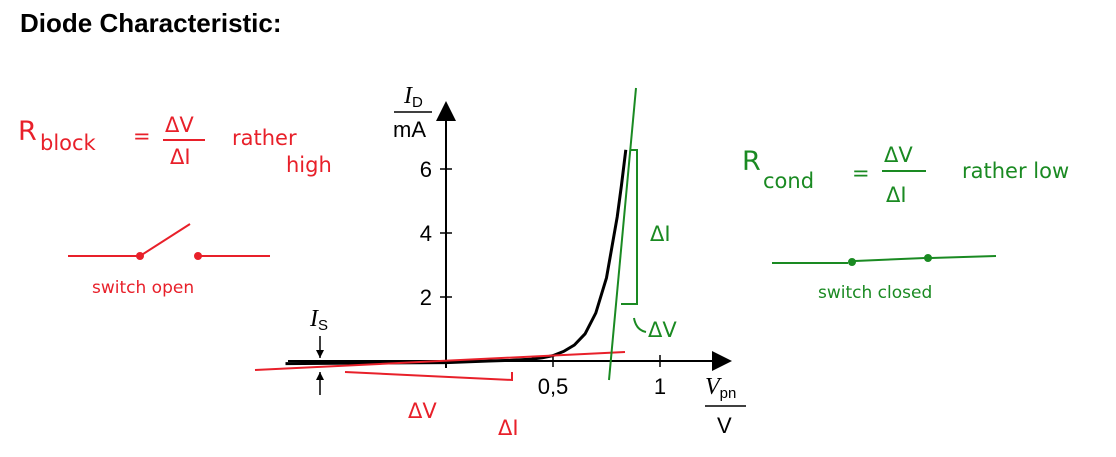  Describe the element at coordinates (179, 125) in the screenshot. I see `r-block-fraction-top: ΔV` at that location.